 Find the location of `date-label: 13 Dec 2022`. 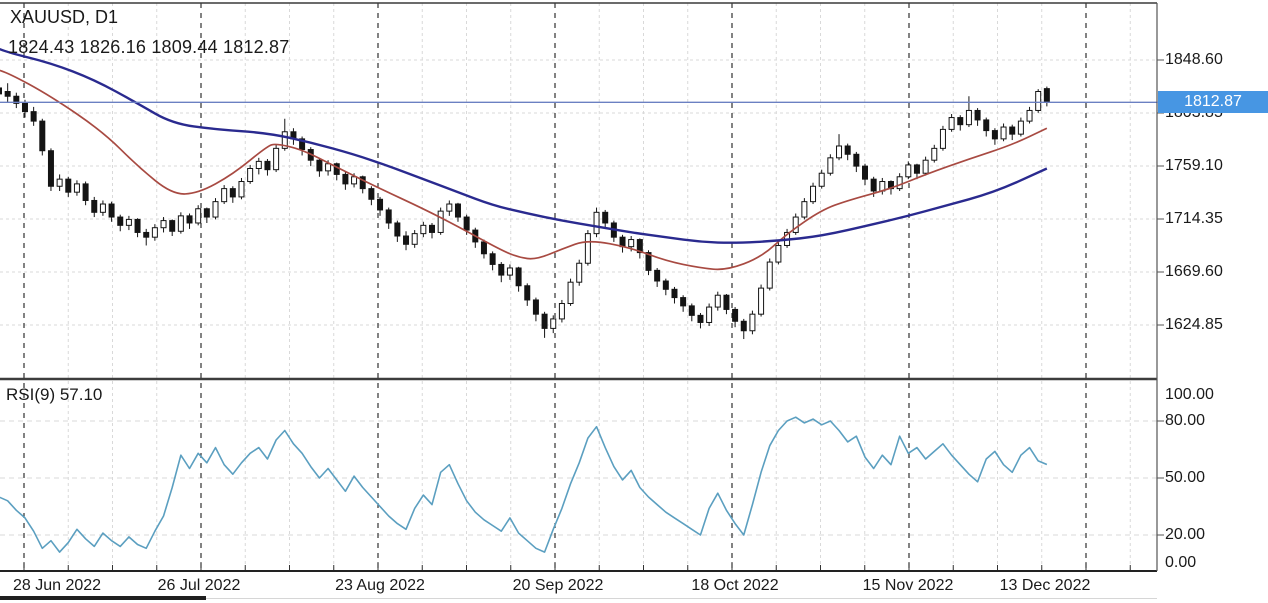

date-label: 13 Dec 2022 is located at coordinates (1045, 585).